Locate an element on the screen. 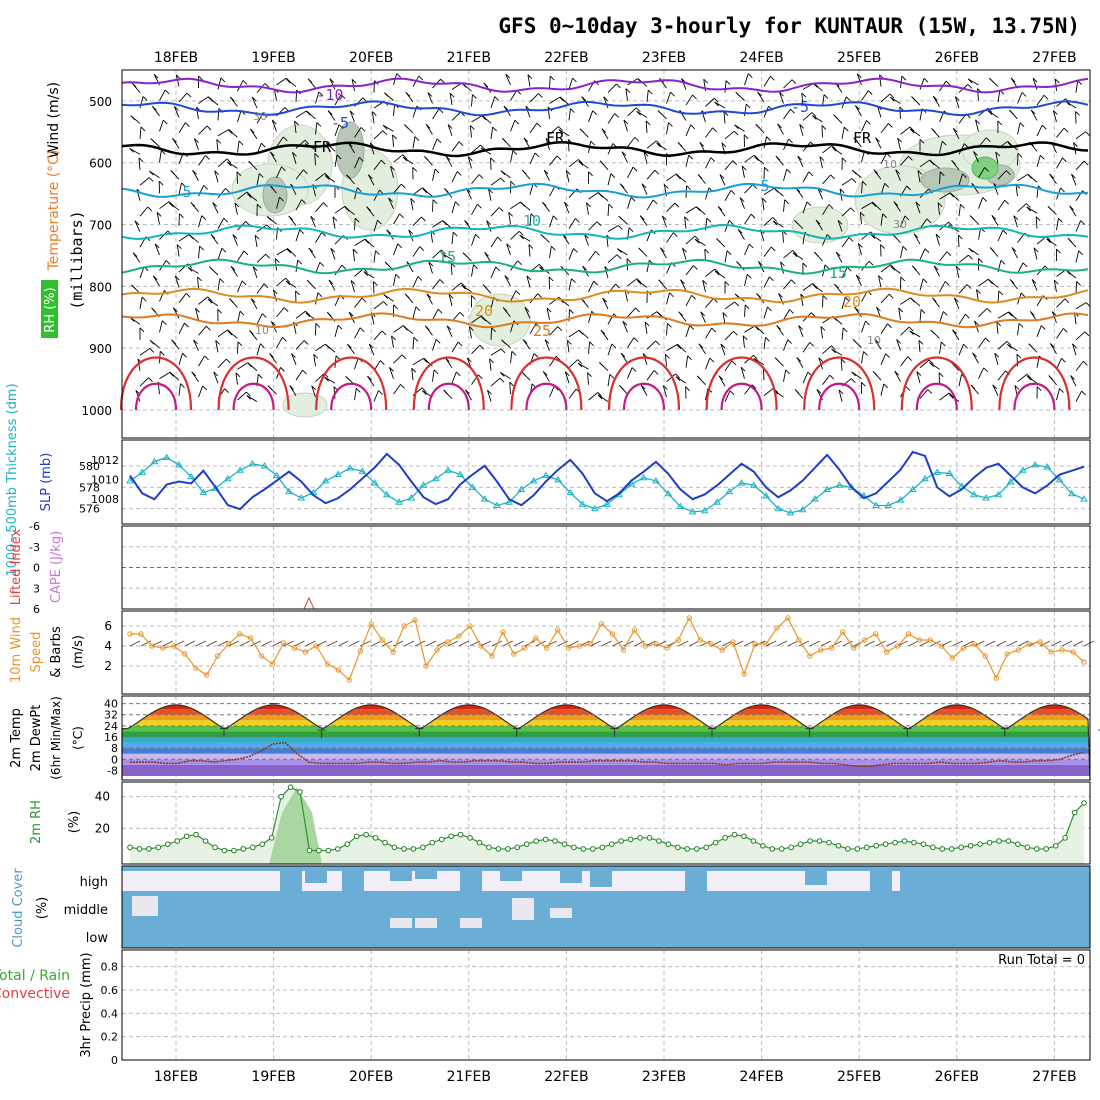 The height and width of the screenshot is (1100, 1100). isotherm-label: 15 is located at coordinates (447, 257).